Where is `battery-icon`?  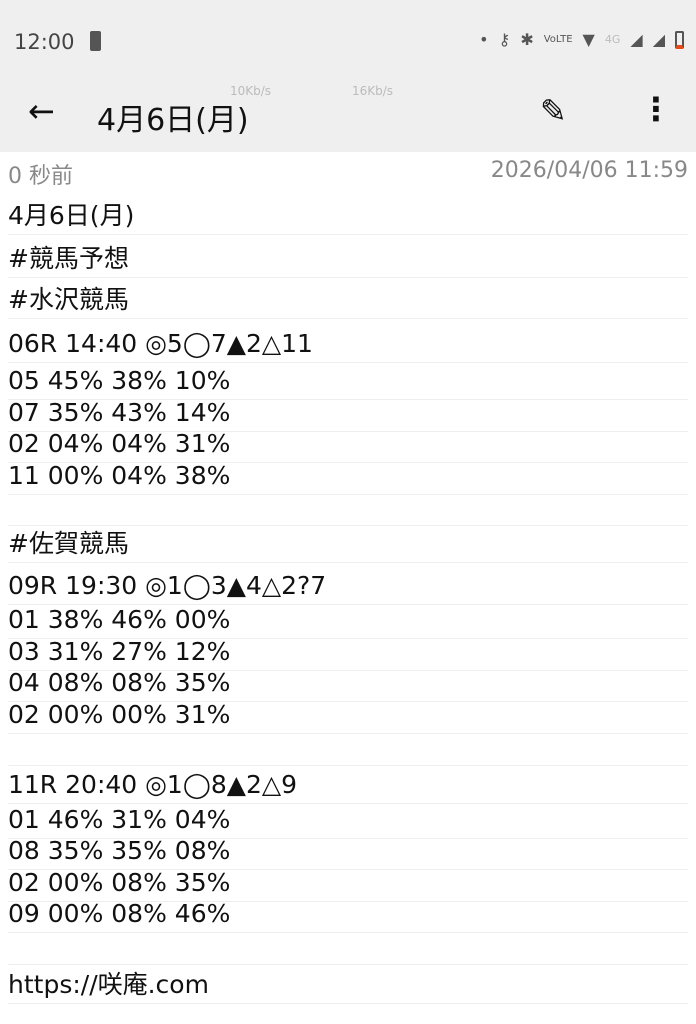 battery-icon is located at coordinates (679, 39).